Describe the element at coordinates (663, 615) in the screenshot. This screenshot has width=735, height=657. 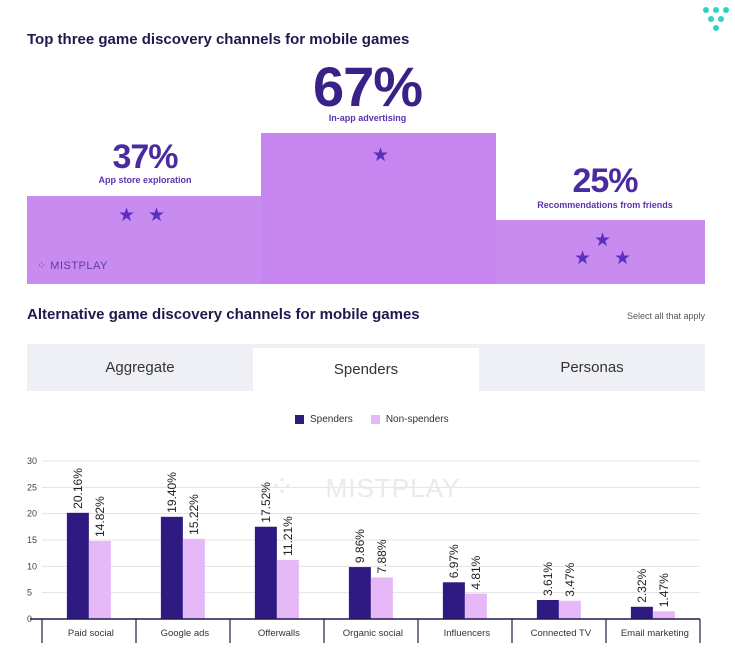
I see `bar-nonspenders-email-marketing` at that location.